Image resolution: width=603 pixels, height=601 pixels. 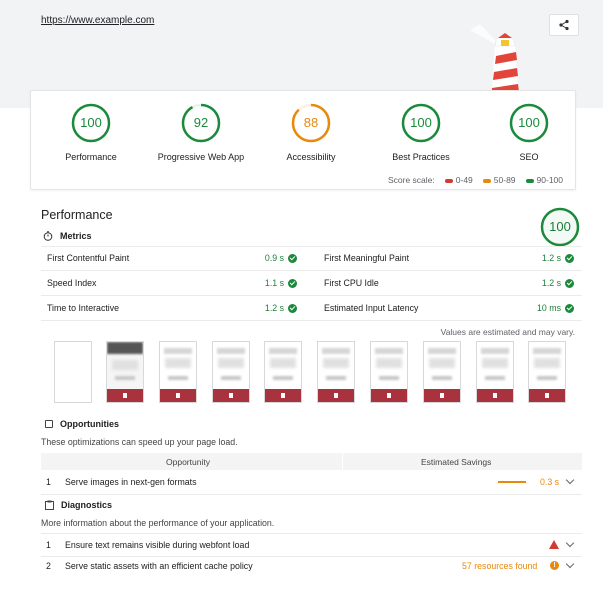 What do you see at coordinates (311, 461) in the screenshot?
I see `opportunity-table-header: Opportunity Estimated Savings` at bounding box center [311, 461].